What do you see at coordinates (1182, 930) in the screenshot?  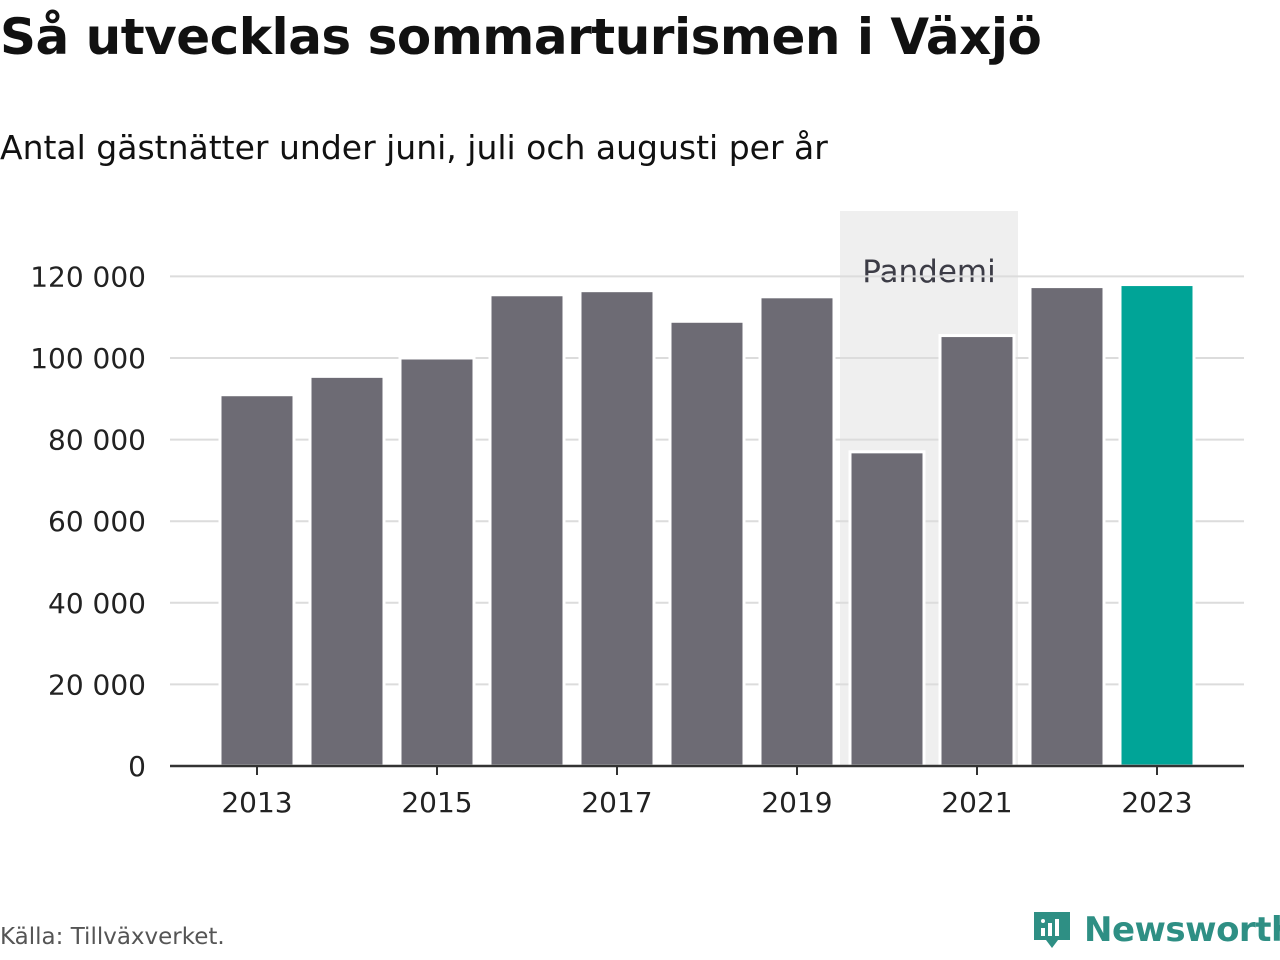 I see `brand-name: Newsworthy` at bounding box center [1182, 930].